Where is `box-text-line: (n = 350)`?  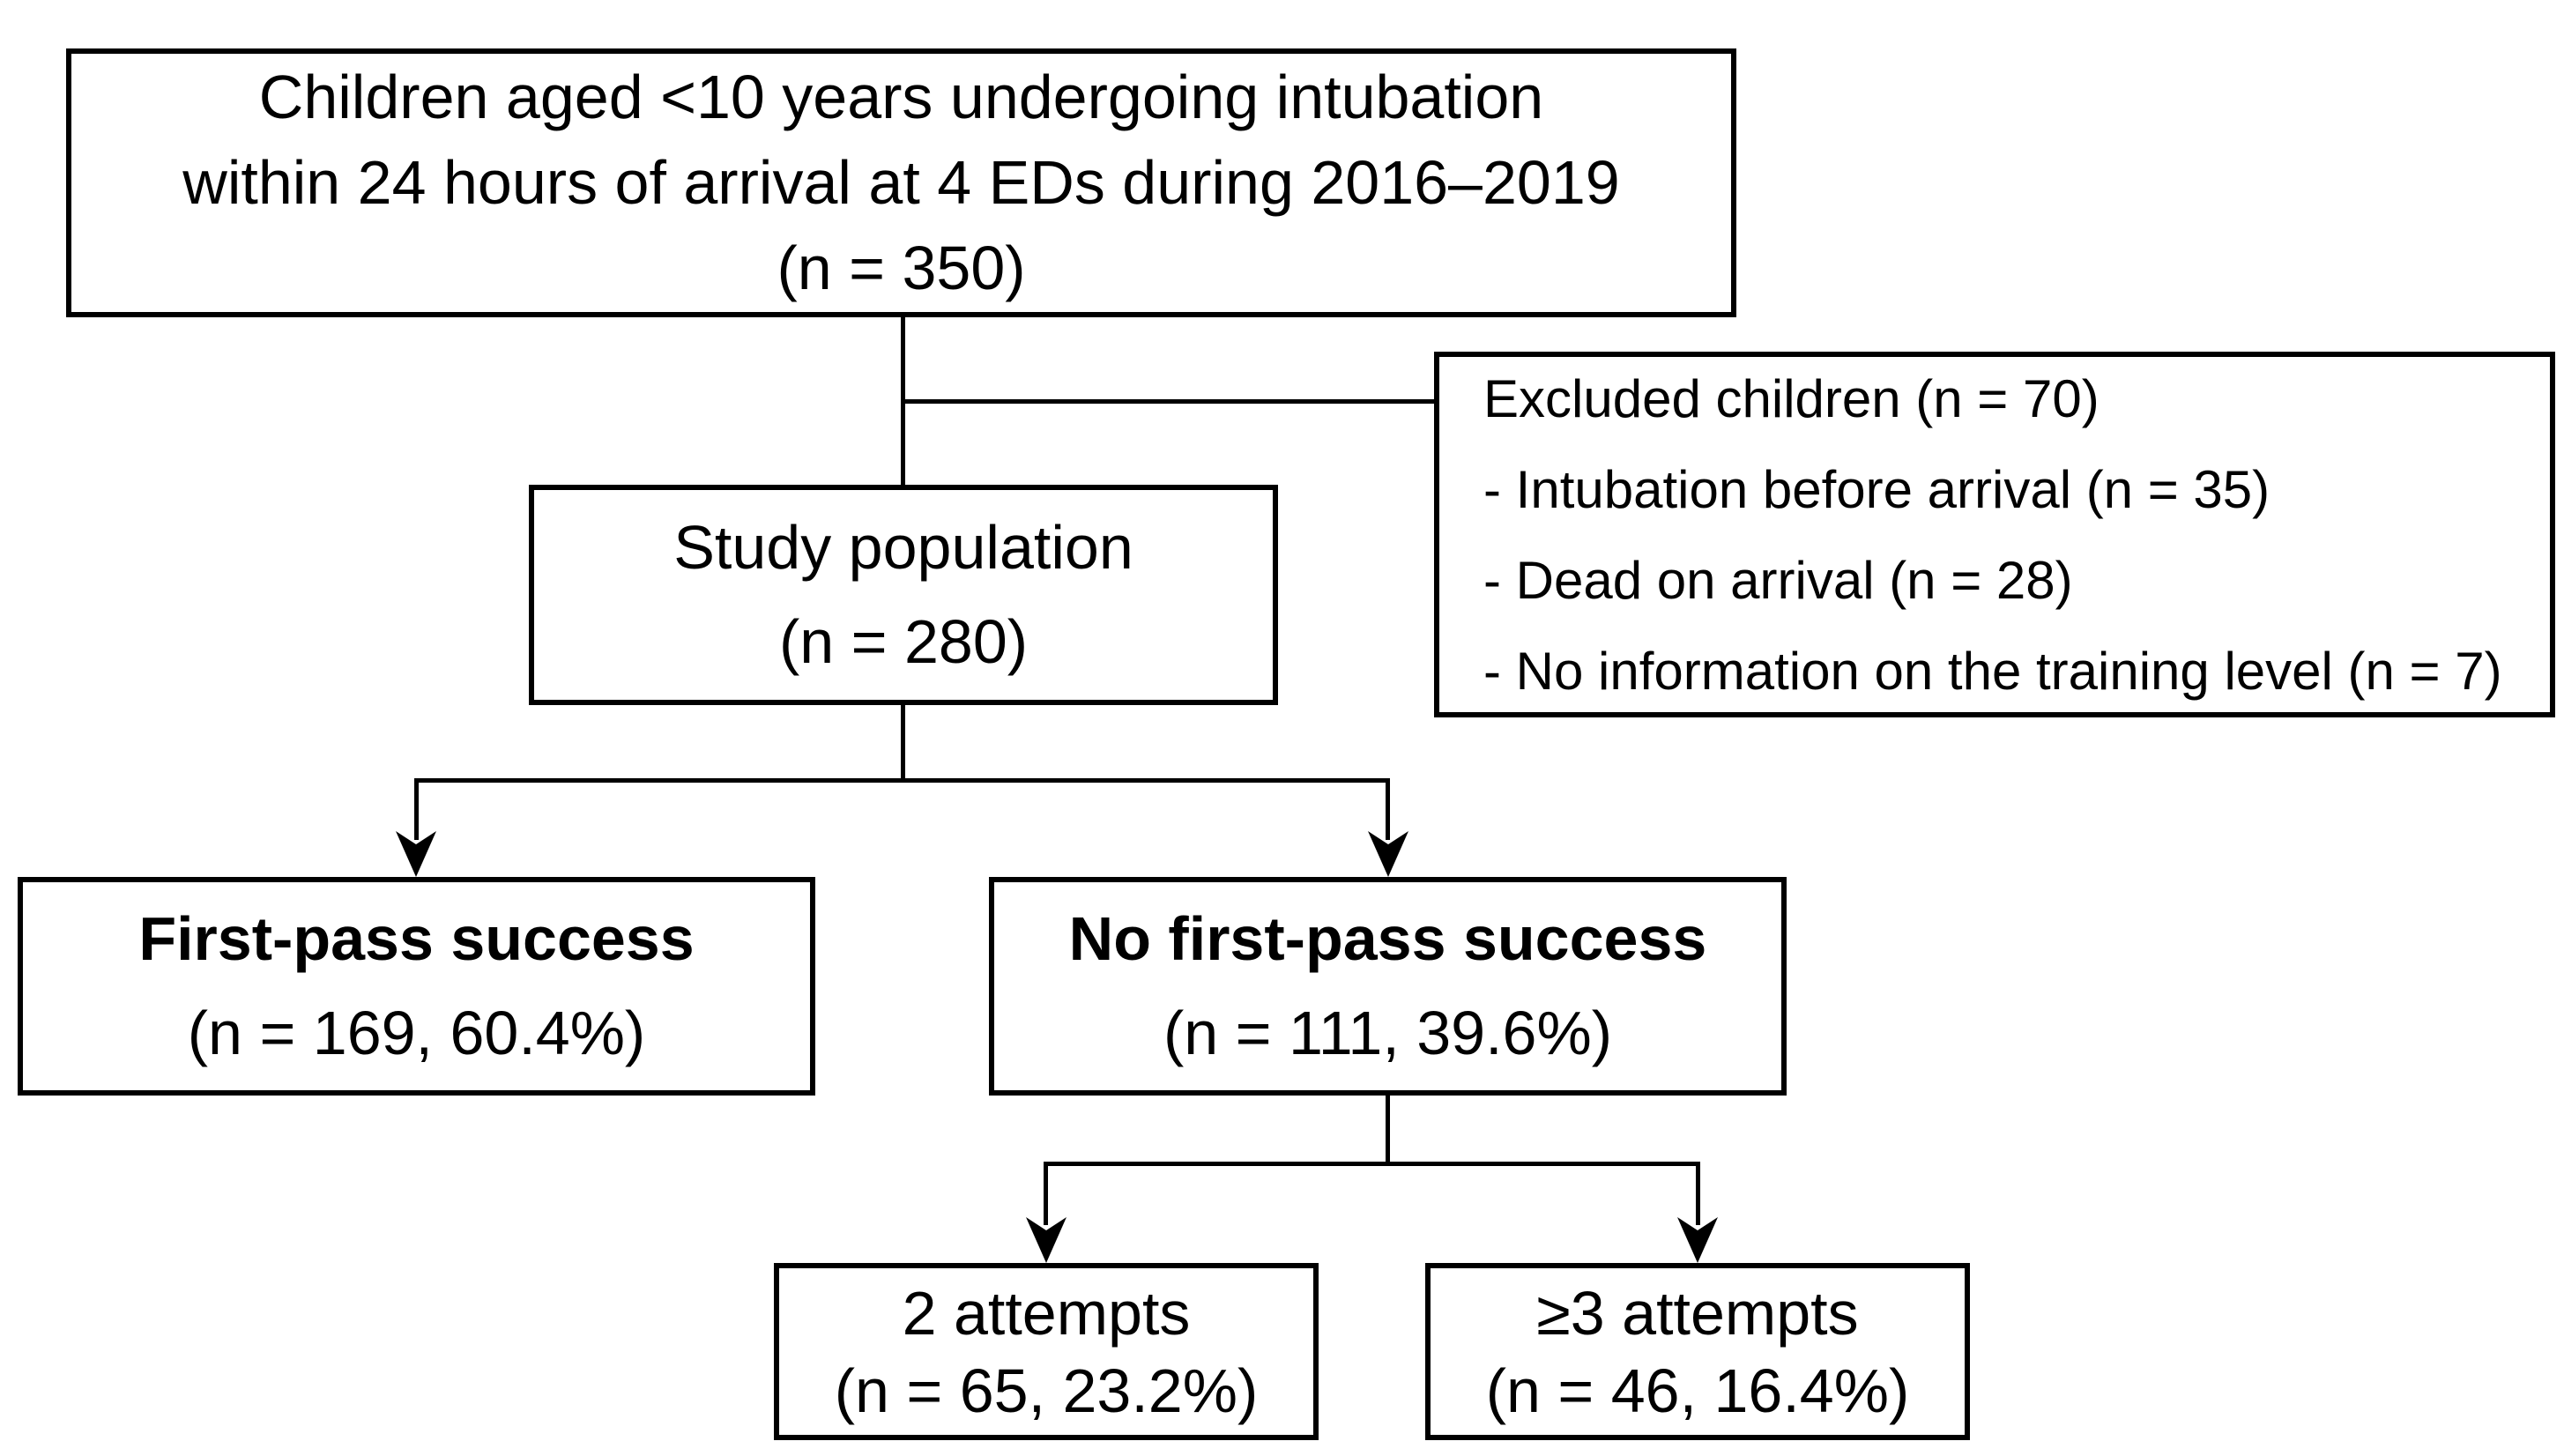
box-text-line: (n = 350) is located at coordinates (901, 268).